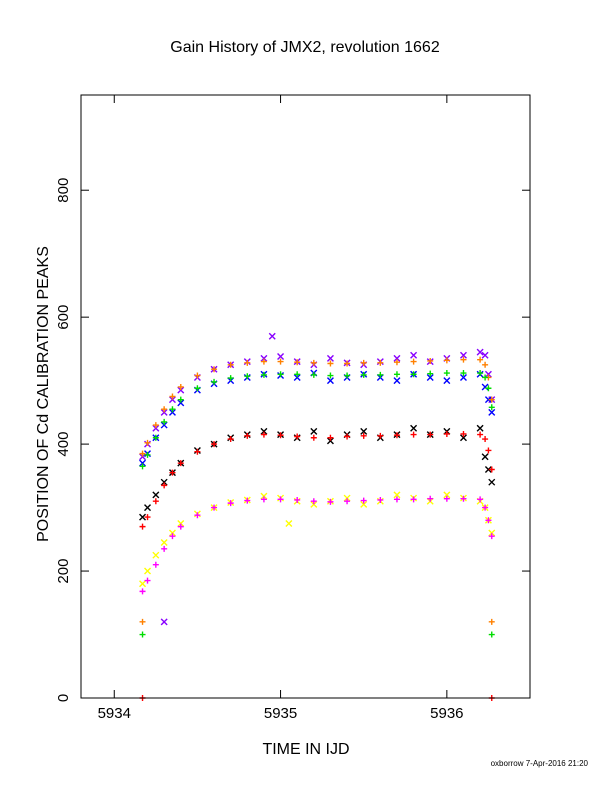 The height and width of the screenshot is (792, 612). I want to click on x-axis-label: TIME IN IJD, so click(305, 749).